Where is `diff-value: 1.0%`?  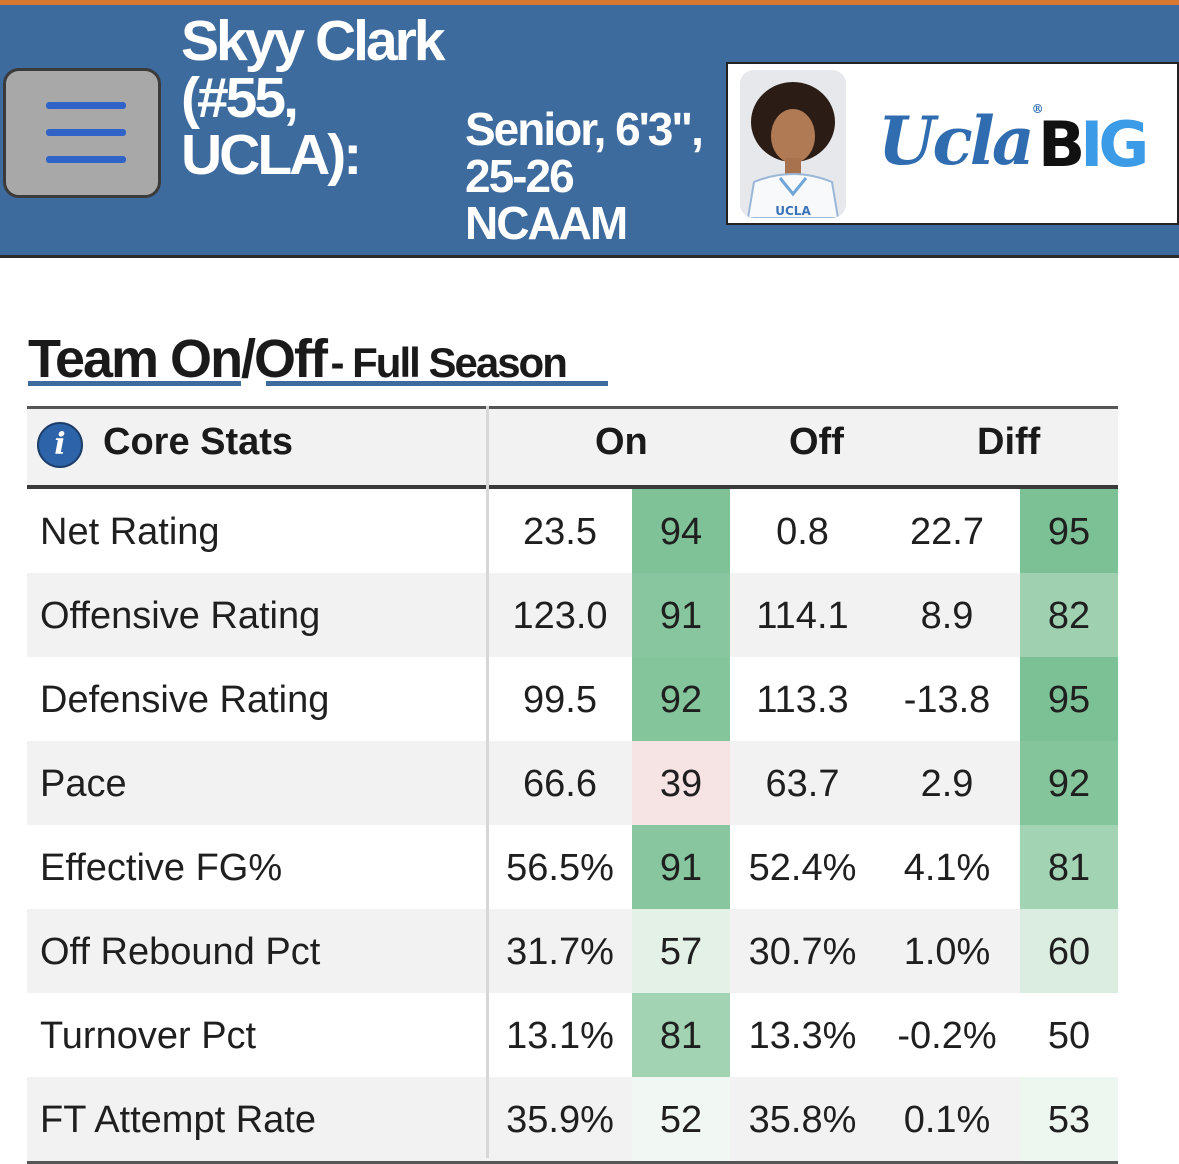 diff-value: 1.0% is located at coordinates (947, 952).